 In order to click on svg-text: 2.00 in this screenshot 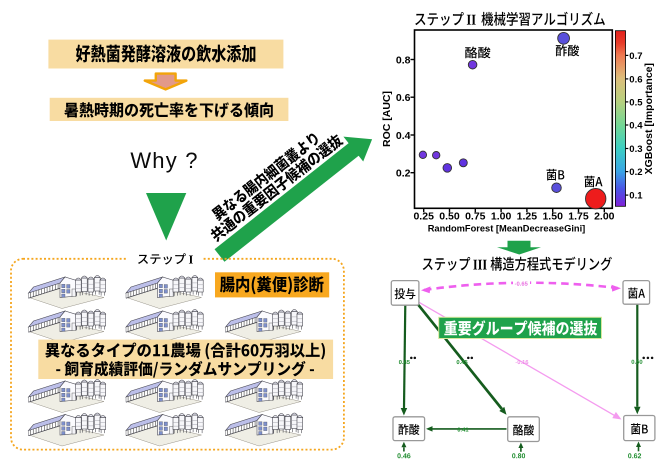, I will do `click(604, 217)`.